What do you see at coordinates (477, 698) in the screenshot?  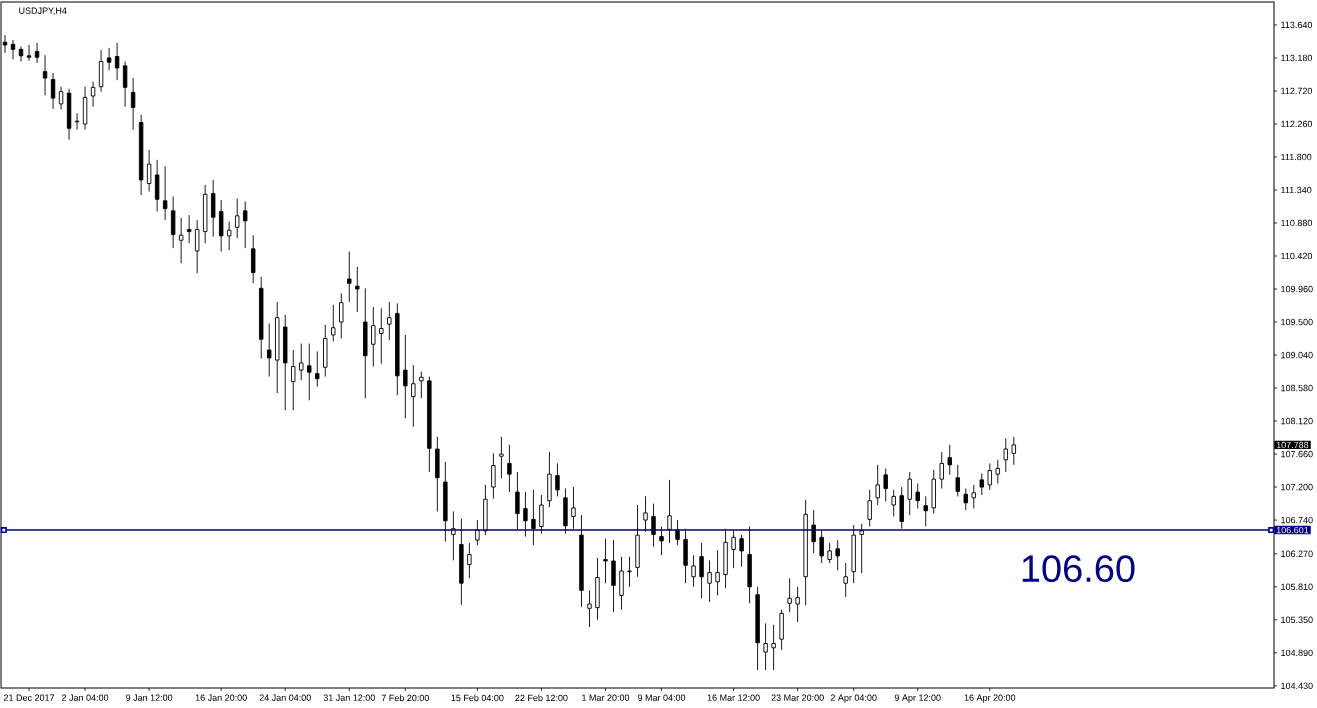 I see `x-tick-label: 15 Feb 04:00` at bounding box center [477, 698].